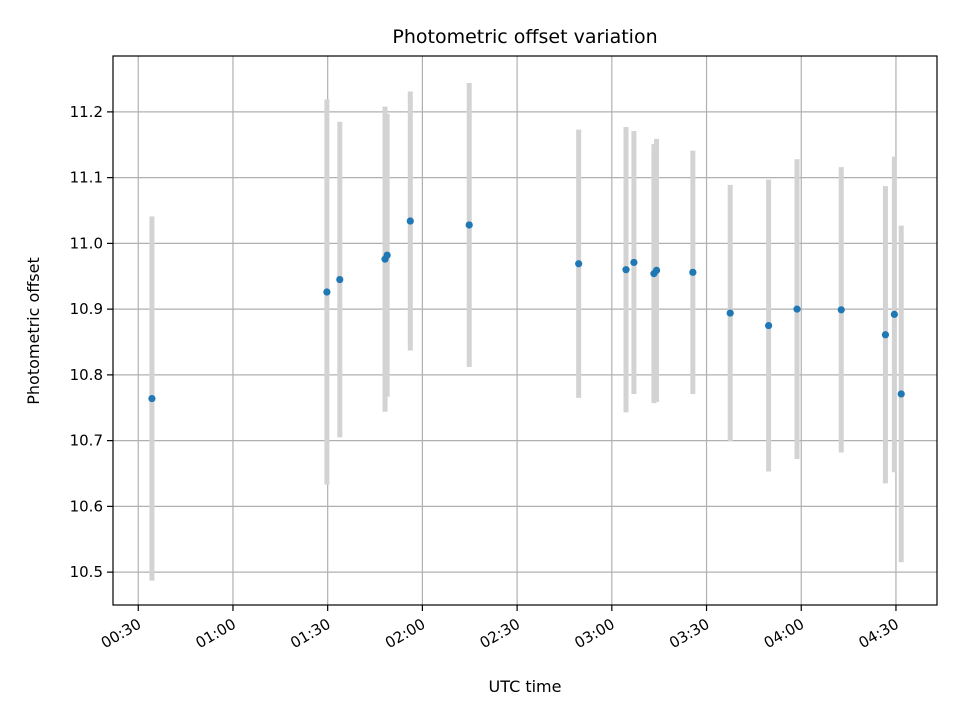  I want to click on chart-title: Photometric offset variation, so click(524, 37).